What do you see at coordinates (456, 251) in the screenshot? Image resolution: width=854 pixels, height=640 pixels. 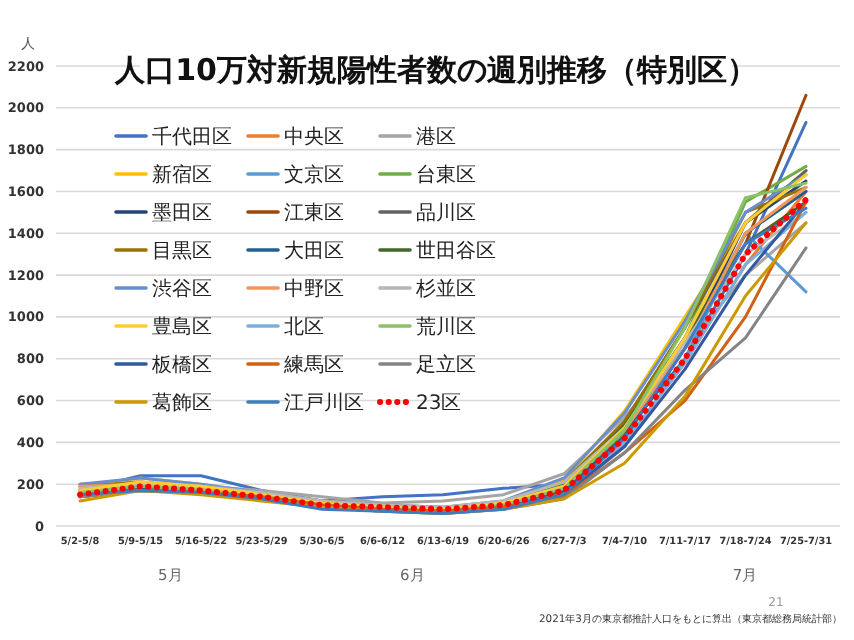 I see `legend-label: 世田谷区` at bounding box center [456, 251].